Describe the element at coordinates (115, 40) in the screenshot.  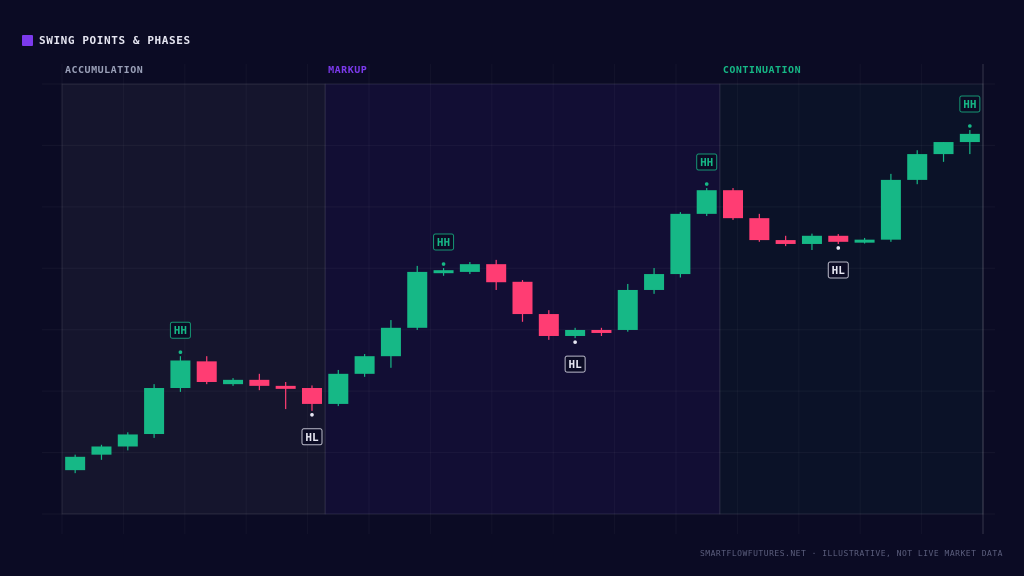
I see `chart-title: SWING POINTS & PHASES` at that location.